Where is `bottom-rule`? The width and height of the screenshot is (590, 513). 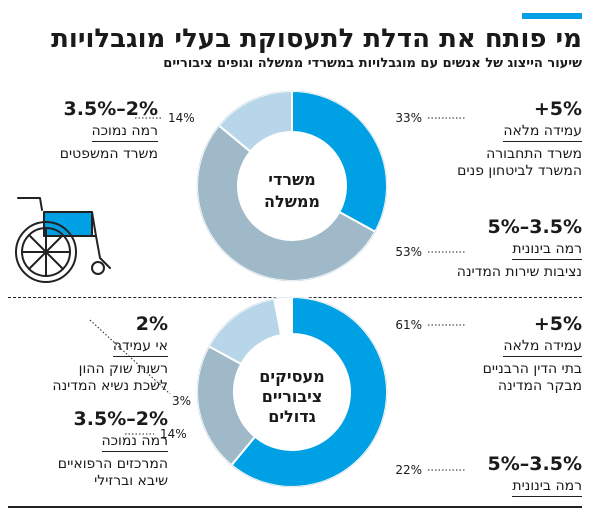 bottom-rule is located at coordinates (295, 507).